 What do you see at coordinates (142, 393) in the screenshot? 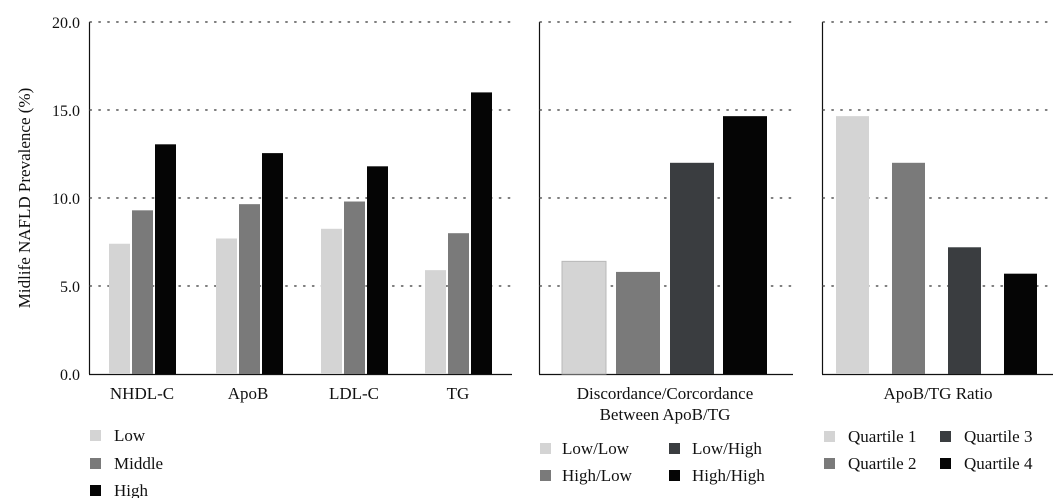
I see `x-tick-label: NHDL-C` at bounding box center [142, 393].